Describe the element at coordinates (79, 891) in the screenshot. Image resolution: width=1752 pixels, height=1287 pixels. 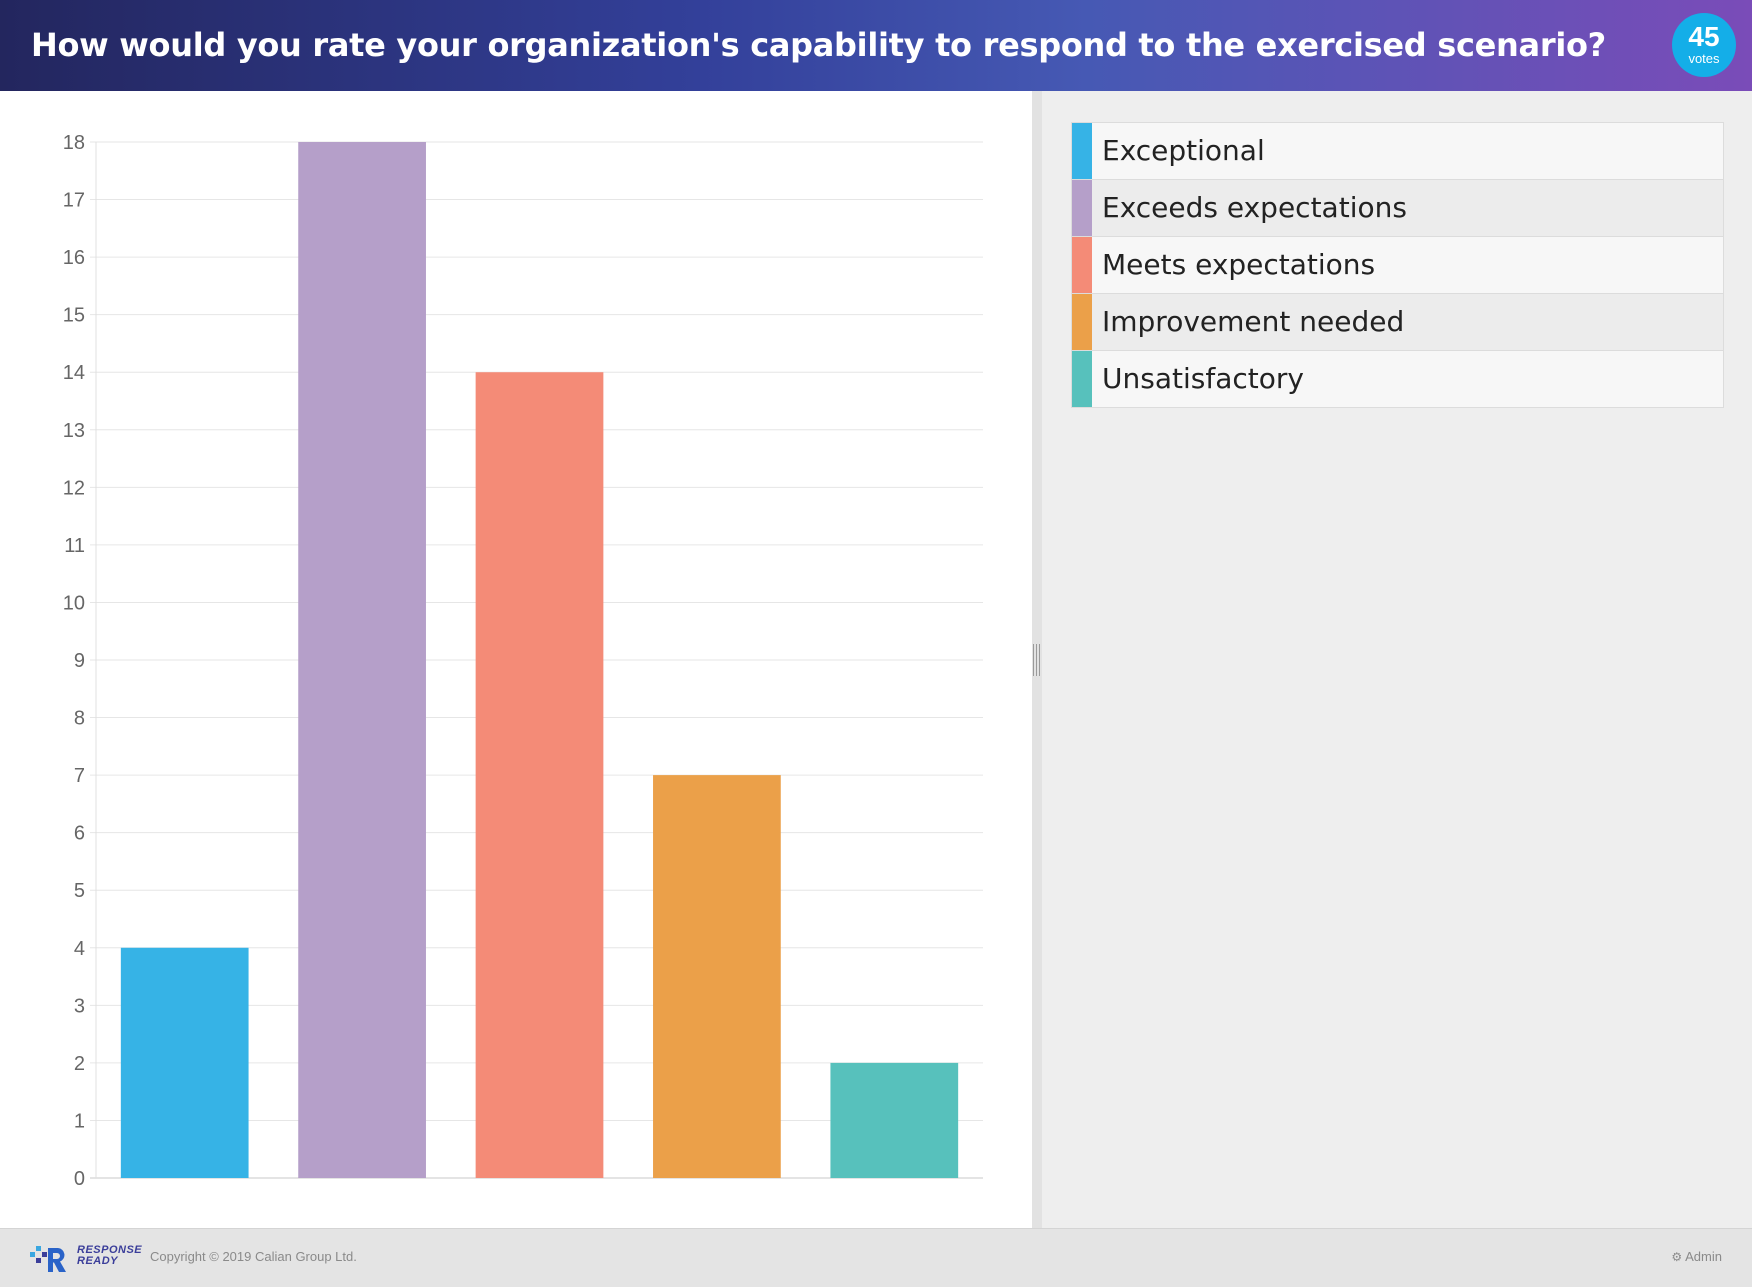
I see `y-tick-label: 5` at that location.